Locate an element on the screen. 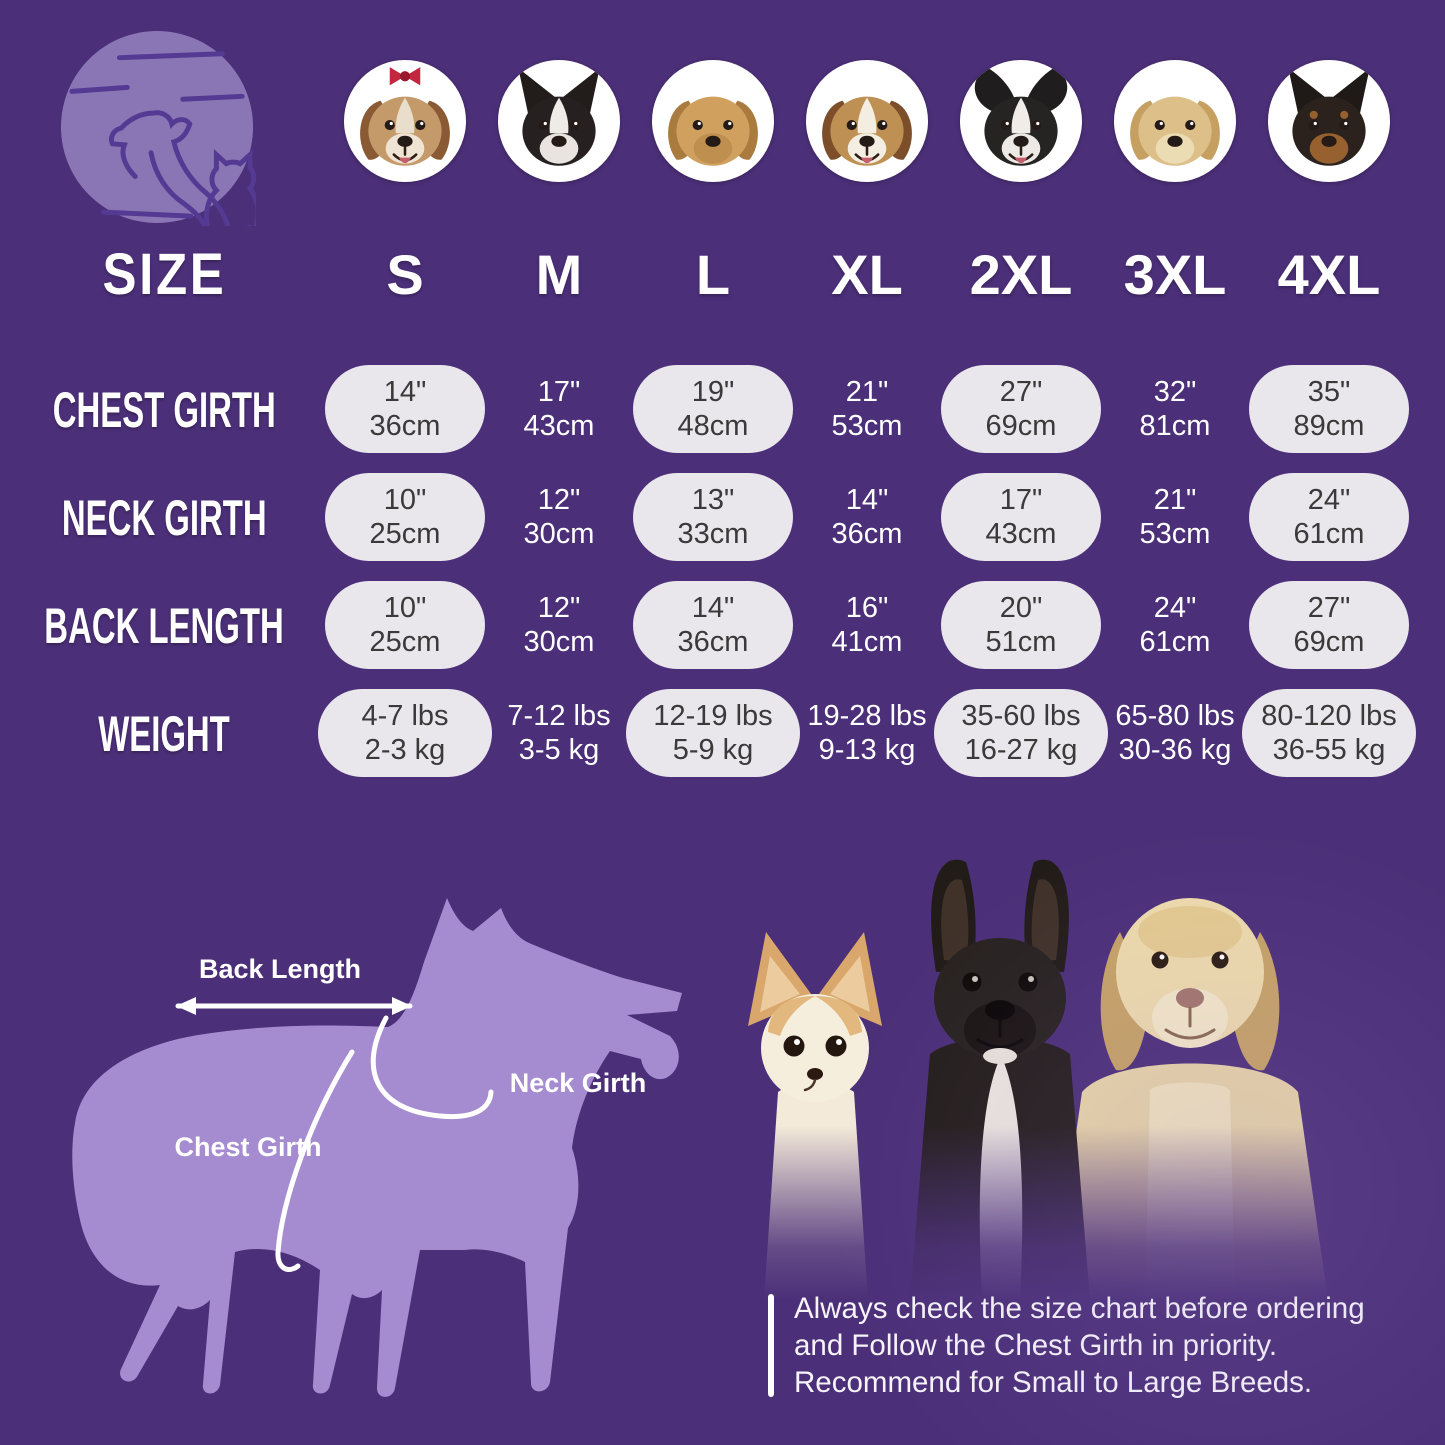  cell-chest-girth-4xl: 35" 89cm is located at coordinates (1329, 409).